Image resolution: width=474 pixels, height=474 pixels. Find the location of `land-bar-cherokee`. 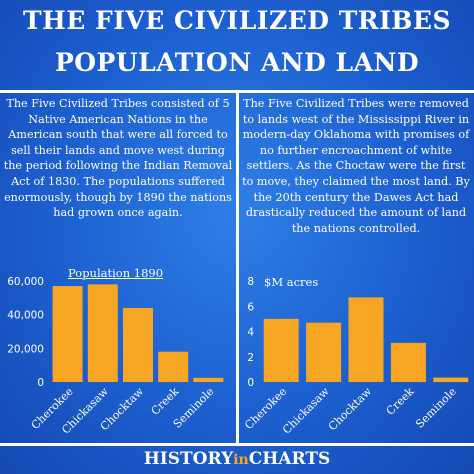

land-bar-cherokee is located at coordinates (281, 350).